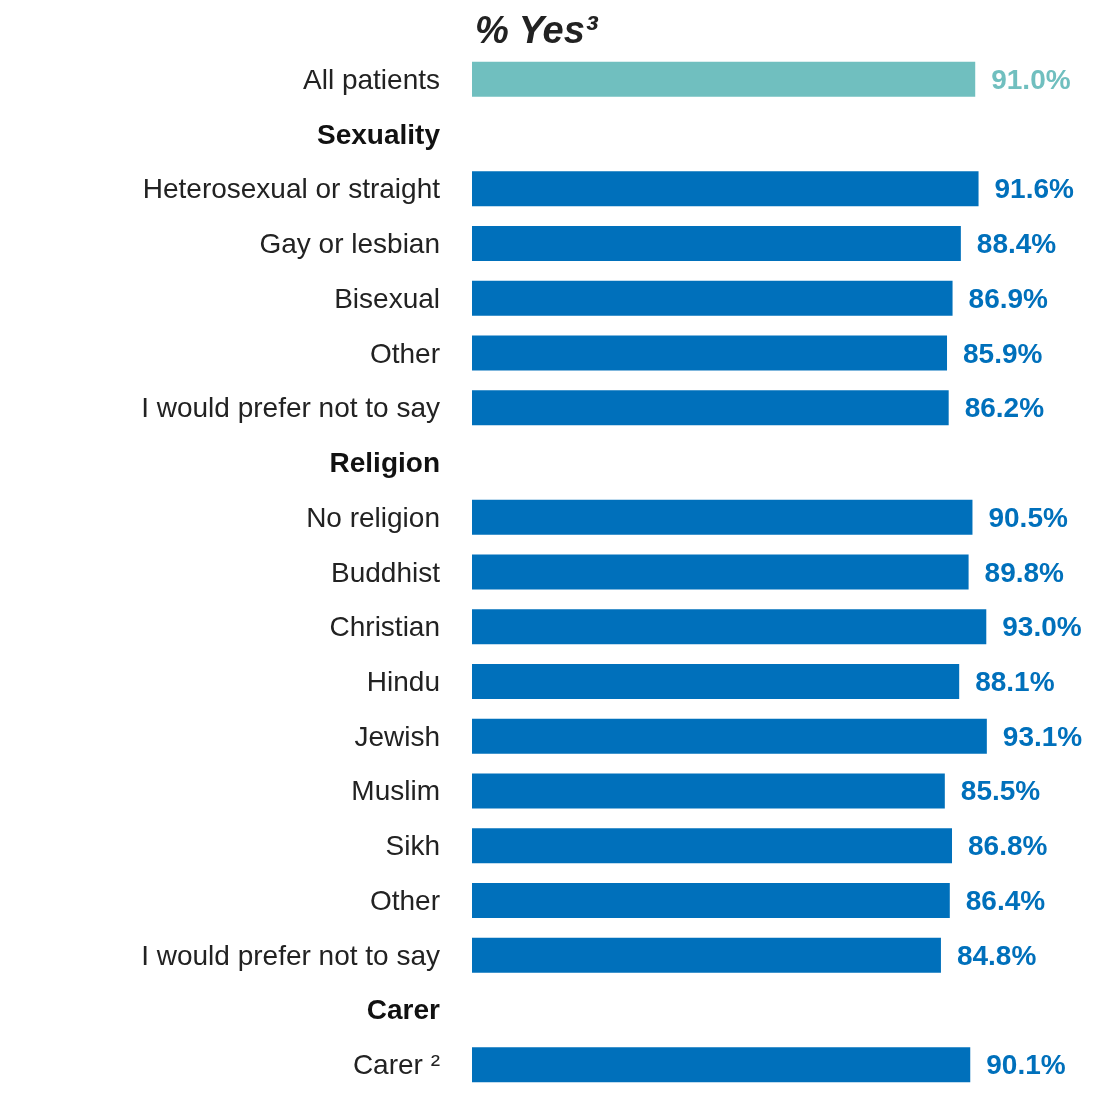 This screenshot has height=1103, width=1109. I want to click on data-label: 90.5%, so click(1028, 517).